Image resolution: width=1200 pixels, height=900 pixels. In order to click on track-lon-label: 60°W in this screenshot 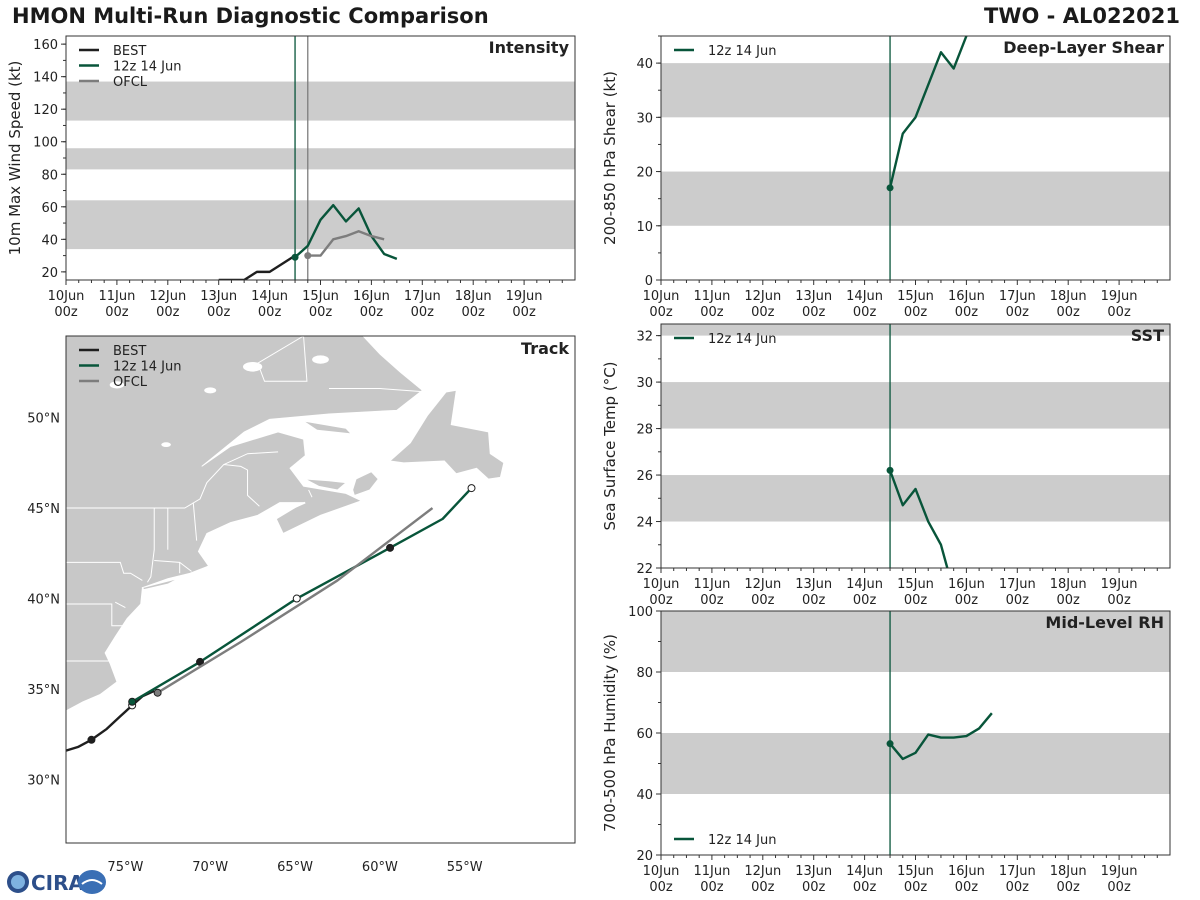, I will do `click(380, 867)`.